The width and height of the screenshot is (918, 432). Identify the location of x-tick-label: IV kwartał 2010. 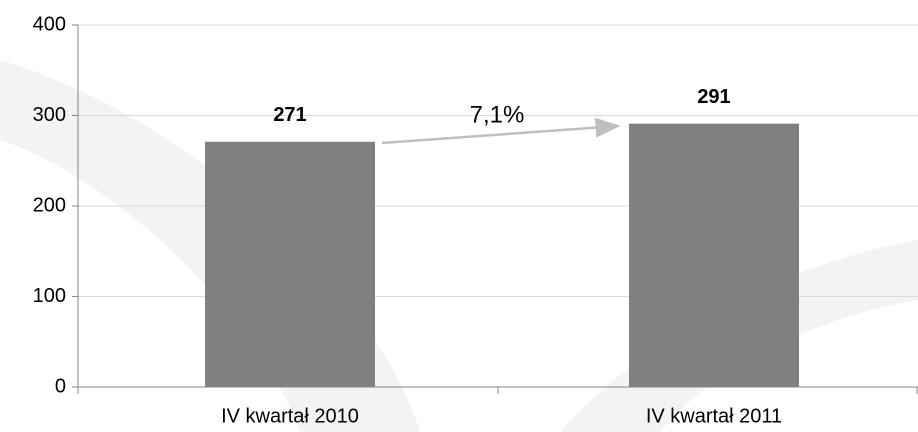
(290, 416).